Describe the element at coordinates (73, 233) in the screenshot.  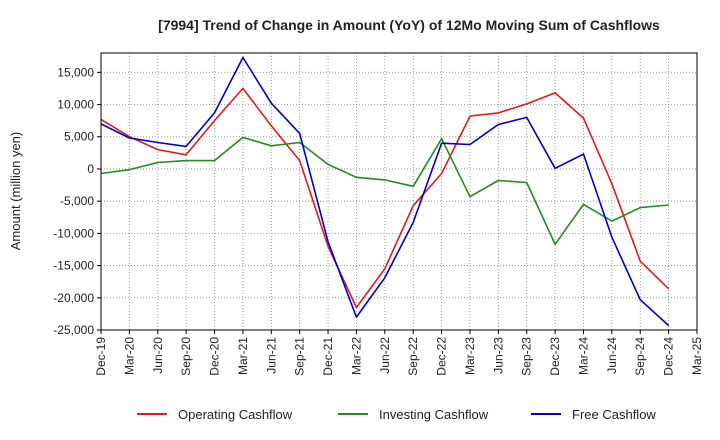
I see `y-tick-label: -10,000` at that location.